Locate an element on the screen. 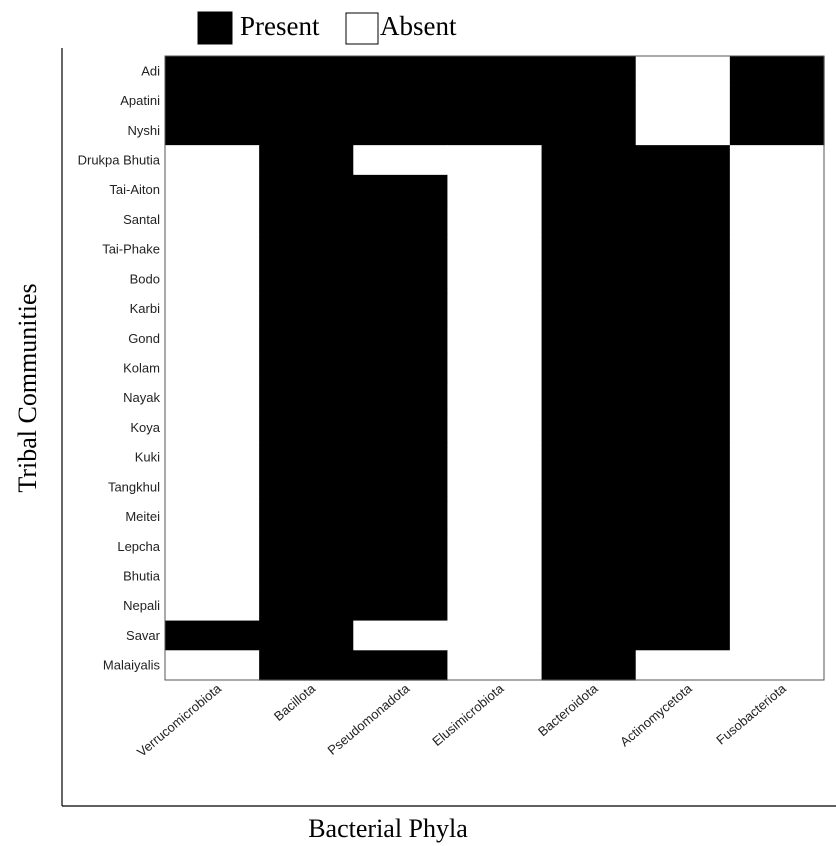 Image resolution: width=836 pixels, height=846 pixels. x-tick-label: Pseudomonadota is located at coordinates (369, 718).